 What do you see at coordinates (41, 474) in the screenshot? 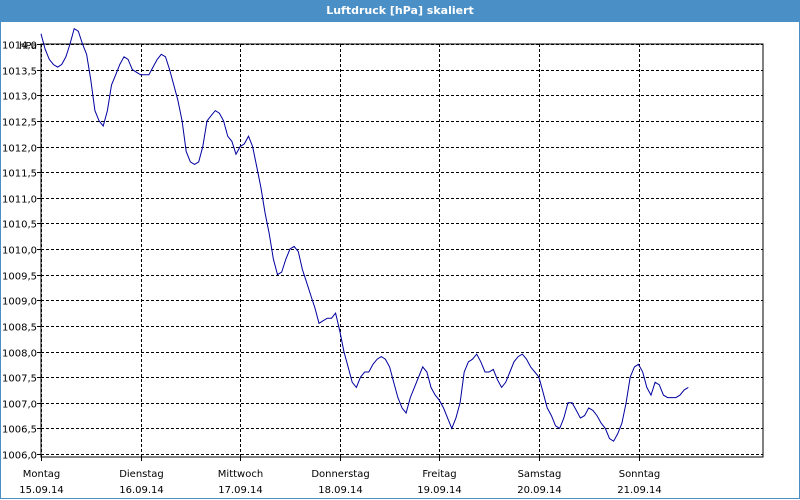
I see `x-tick-day: Montag` at bounding box center [41, 474].